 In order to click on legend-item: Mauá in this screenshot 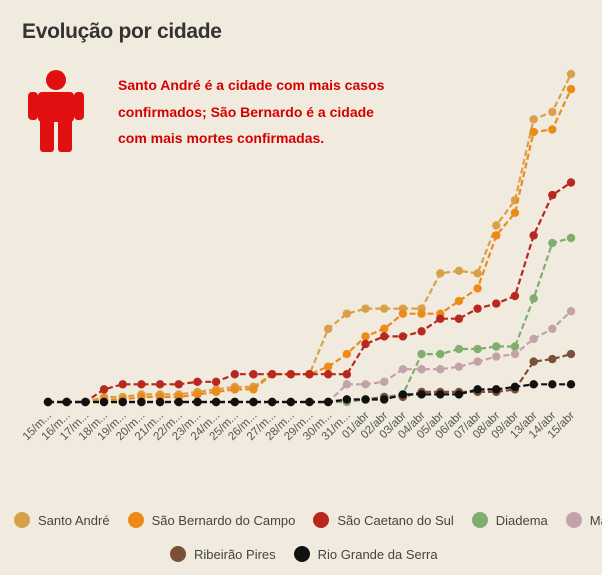, I will do `click(583, 520)`.